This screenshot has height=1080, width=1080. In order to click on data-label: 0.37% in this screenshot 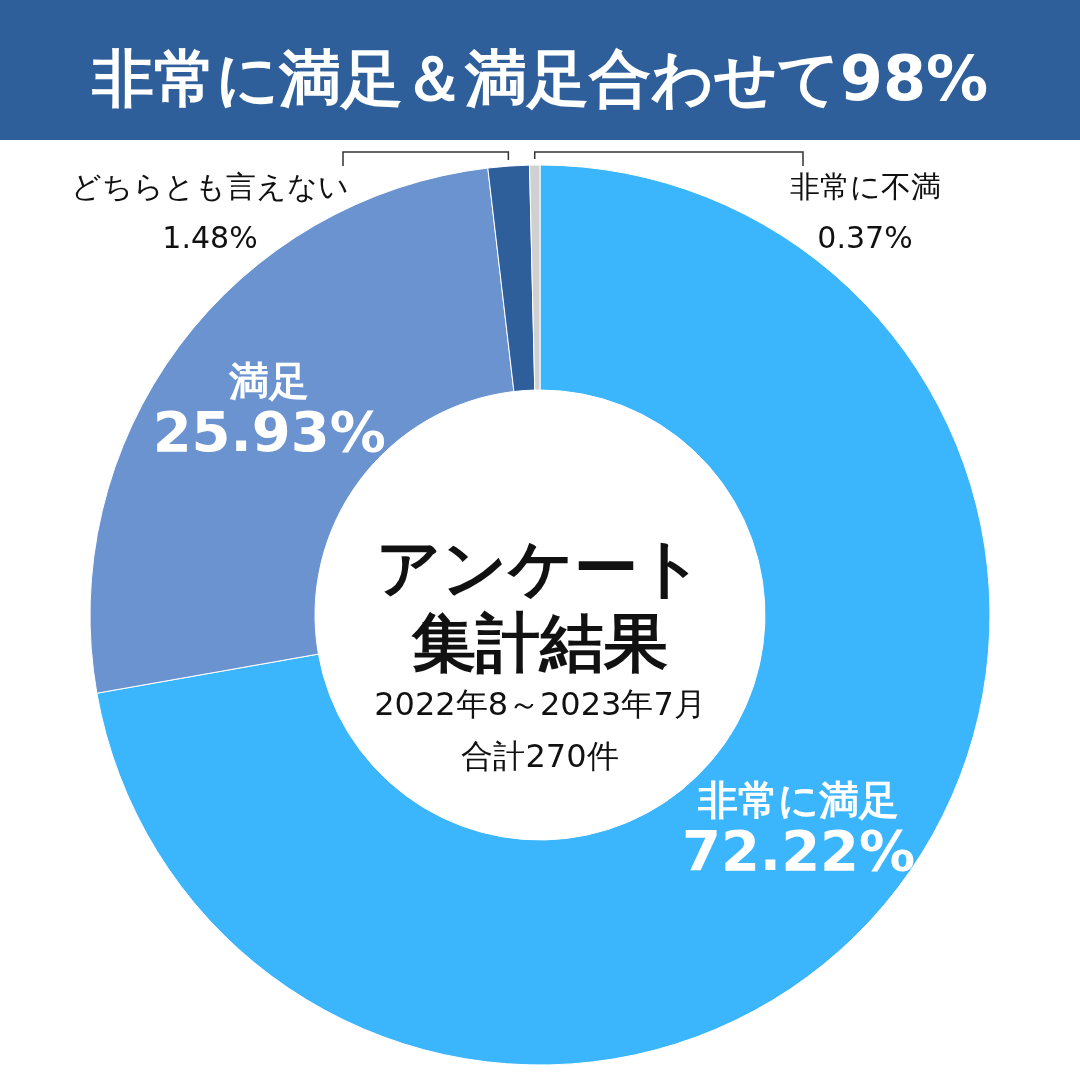, I will do `click(865, 237)`.